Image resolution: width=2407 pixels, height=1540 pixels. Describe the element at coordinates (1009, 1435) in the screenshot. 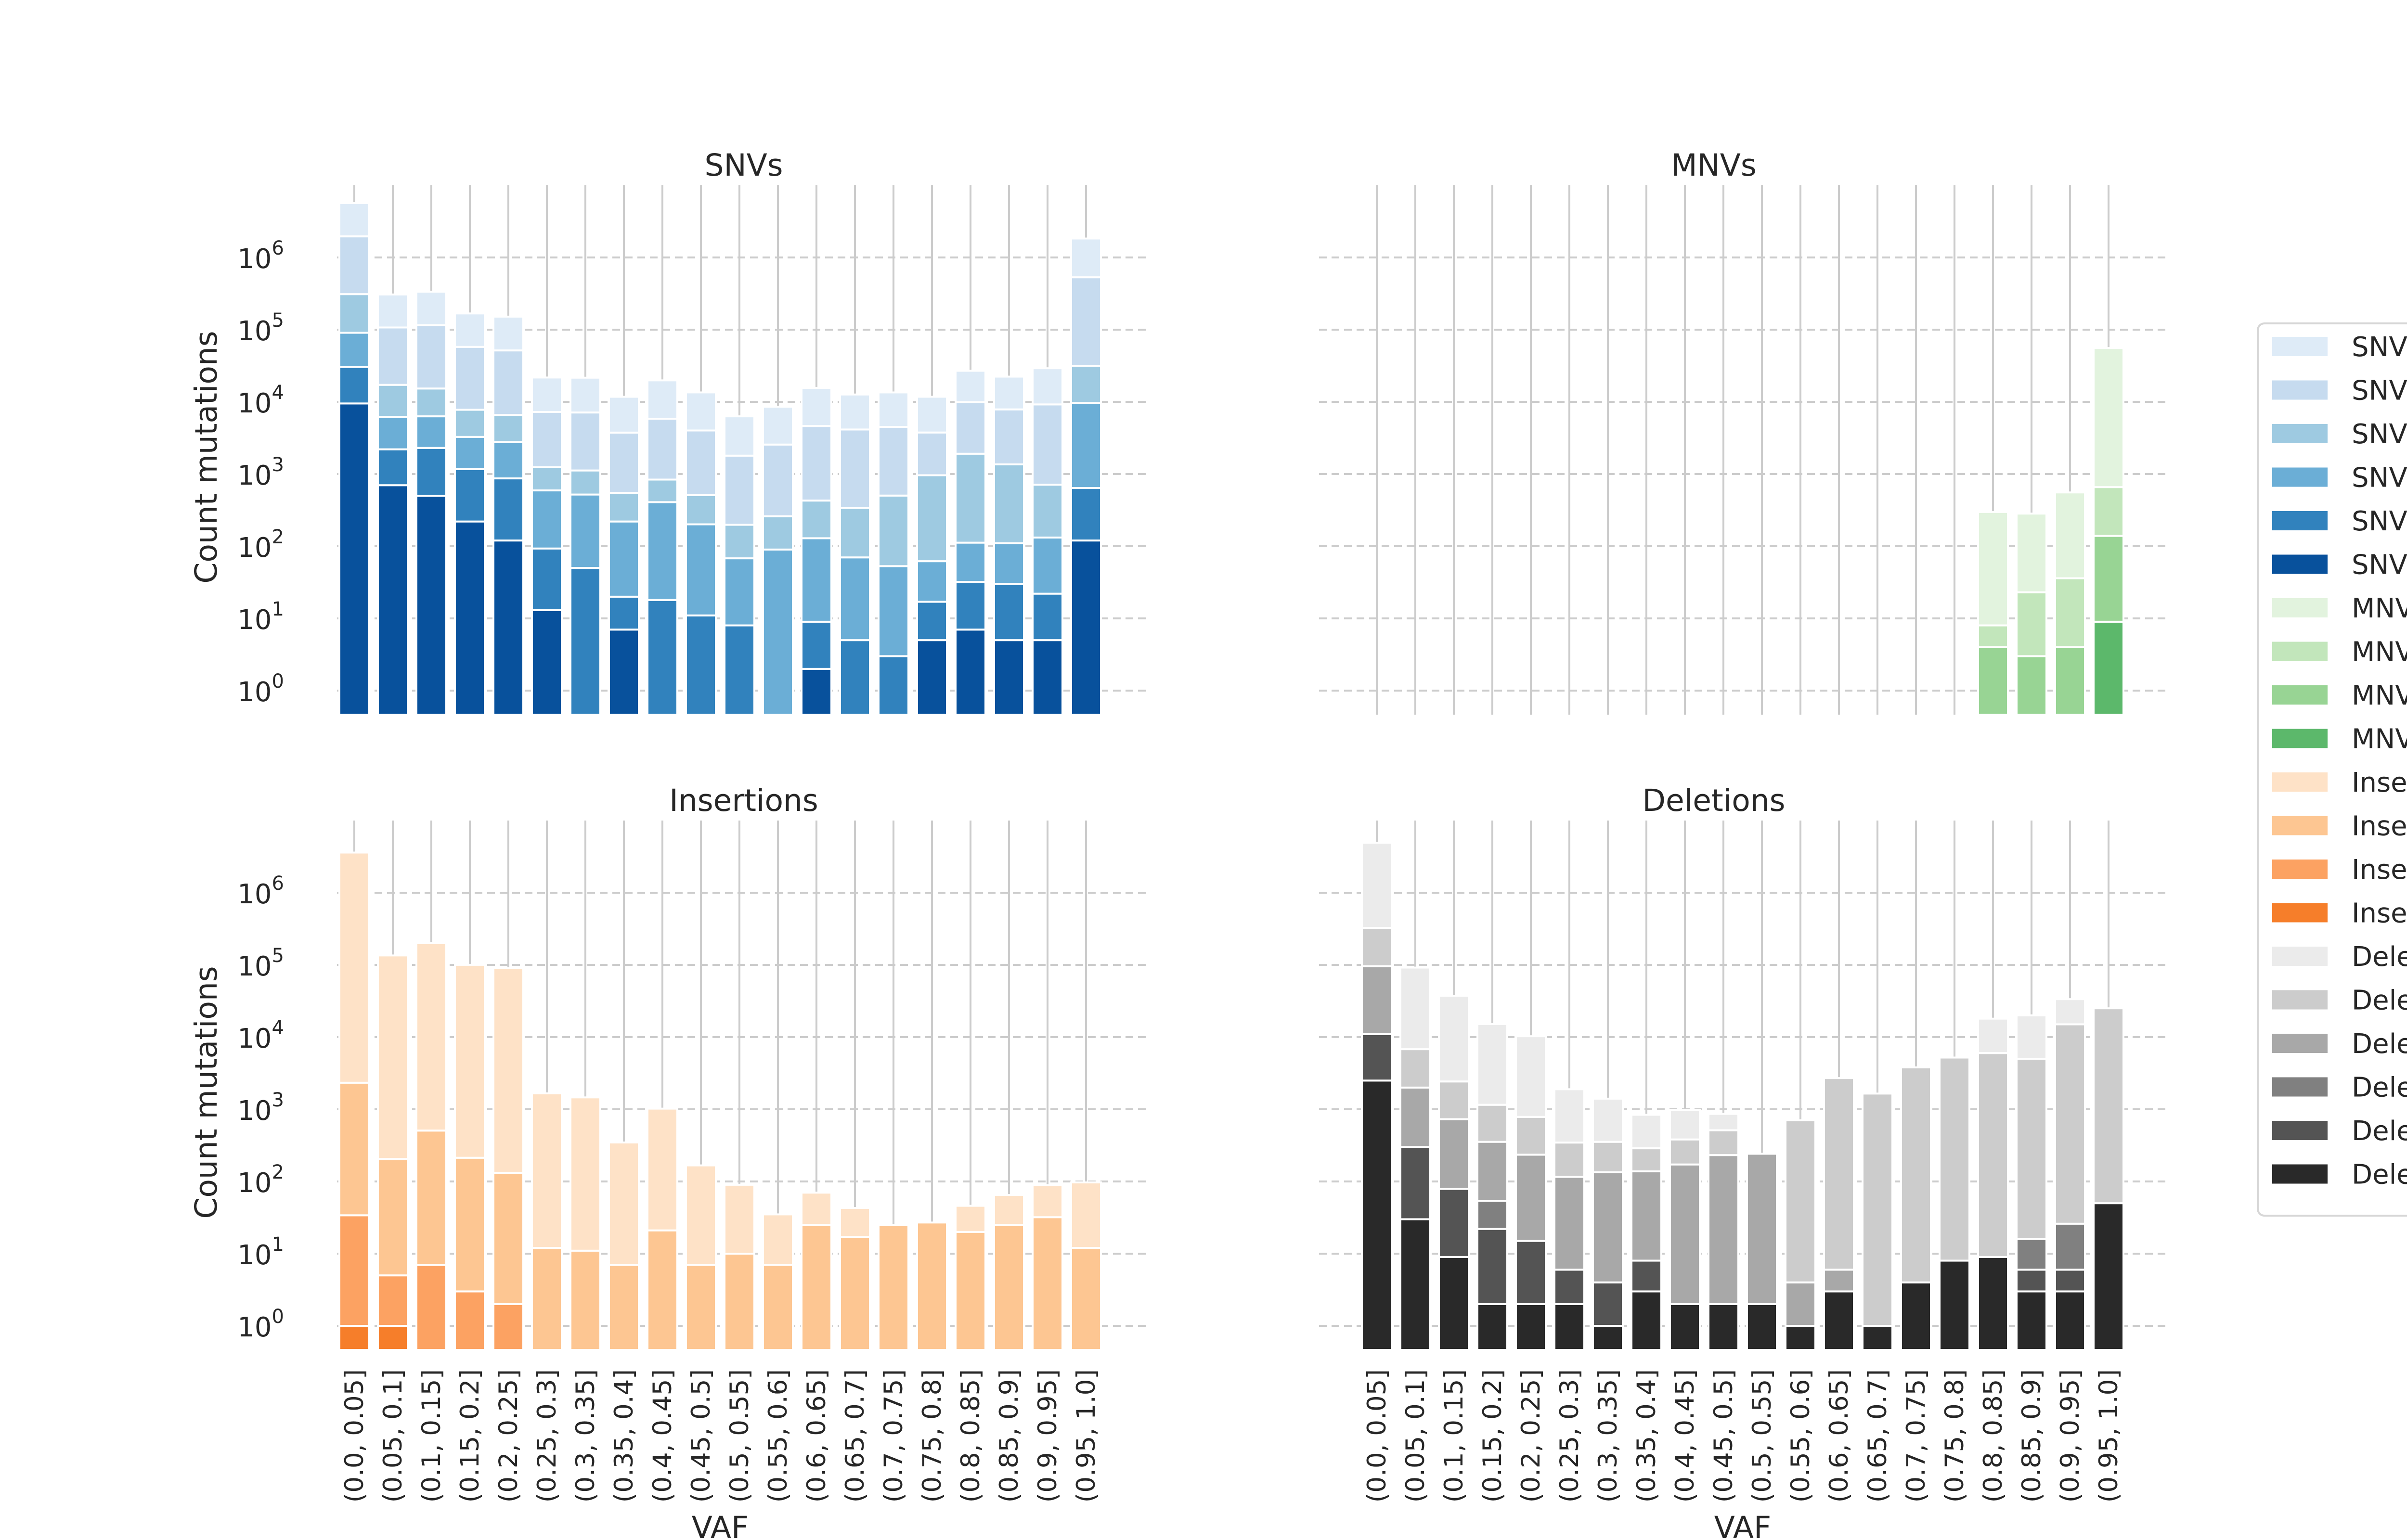

I see `x-tick-label: (0.85, 0.9]` at that location.